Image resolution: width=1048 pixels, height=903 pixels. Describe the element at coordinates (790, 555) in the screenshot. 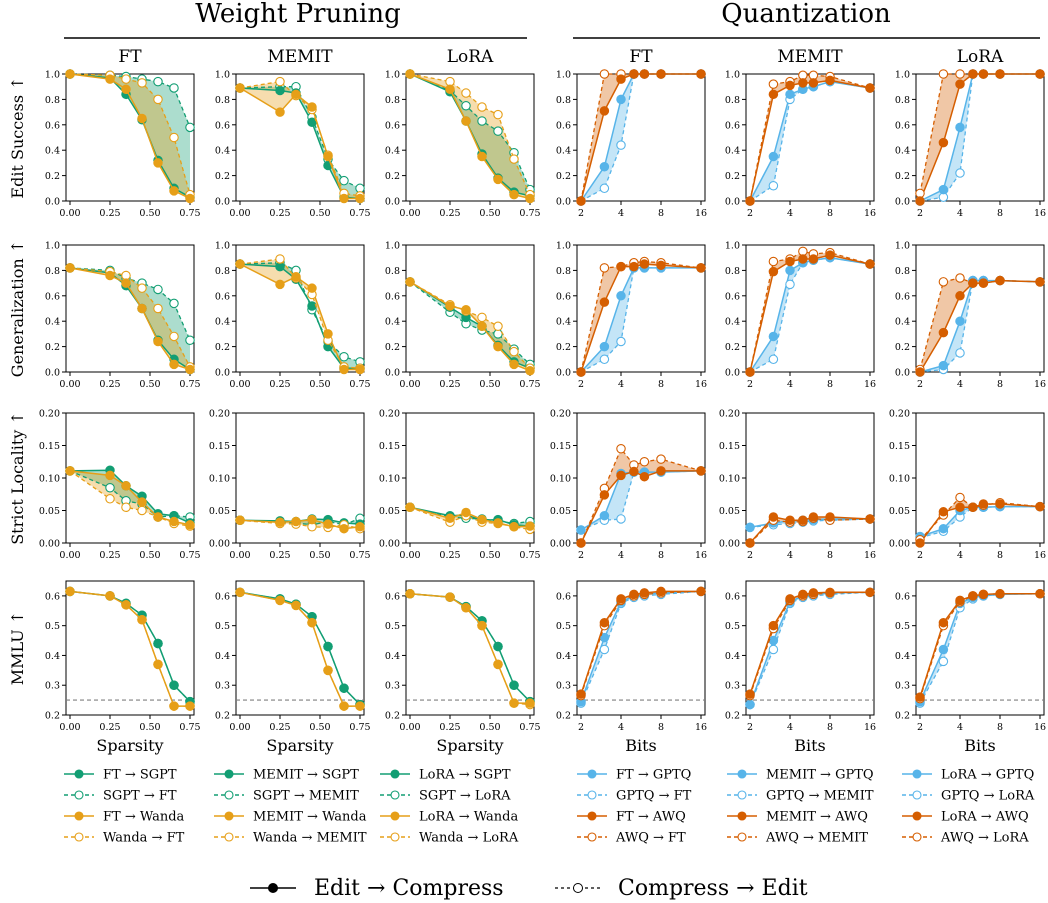

I see `x-tick-label: 4` at that location.